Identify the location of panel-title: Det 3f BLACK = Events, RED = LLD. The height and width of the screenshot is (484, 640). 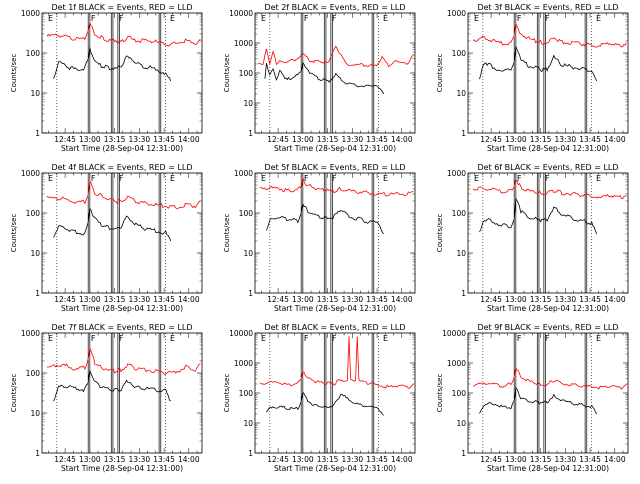
(547, 7).